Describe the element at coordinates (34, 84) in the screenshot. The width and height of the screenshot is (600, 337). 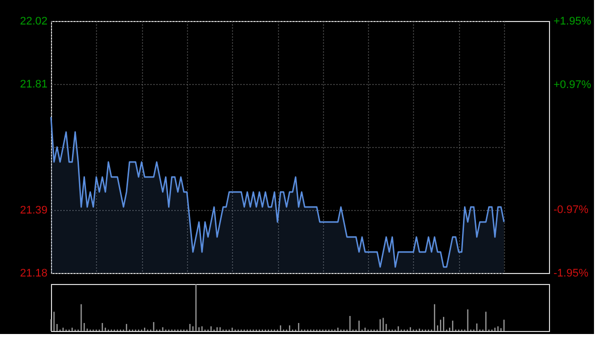
I see `y-tick-label: 21.81` at that location.